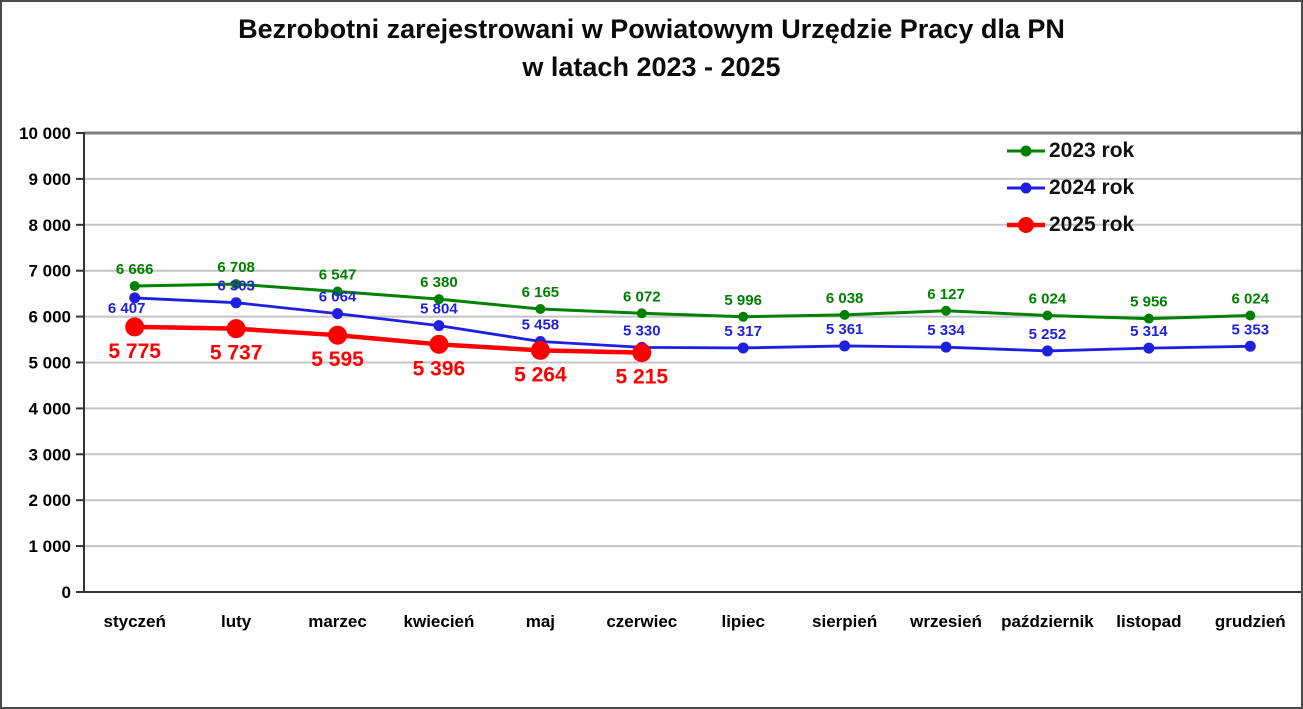  Describe the element at coordinates (641, 621) in the screenshot. I see `x-axis-label-czerwiec: czerwiec` at that location.